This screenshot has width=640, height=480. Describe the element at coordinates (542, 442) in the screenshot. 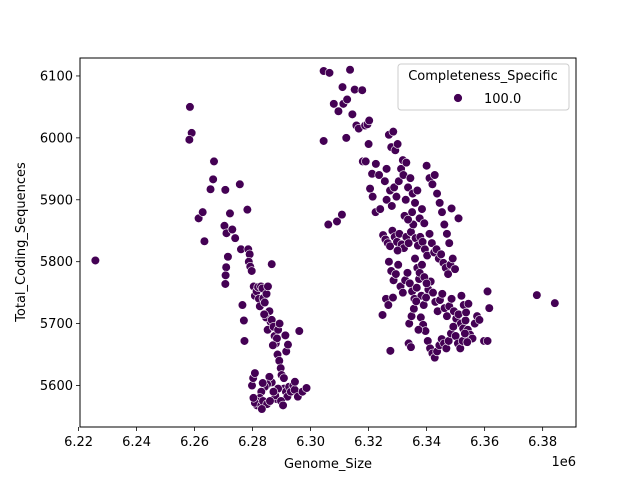

I see `x-tick-label: 6.38` at that location.